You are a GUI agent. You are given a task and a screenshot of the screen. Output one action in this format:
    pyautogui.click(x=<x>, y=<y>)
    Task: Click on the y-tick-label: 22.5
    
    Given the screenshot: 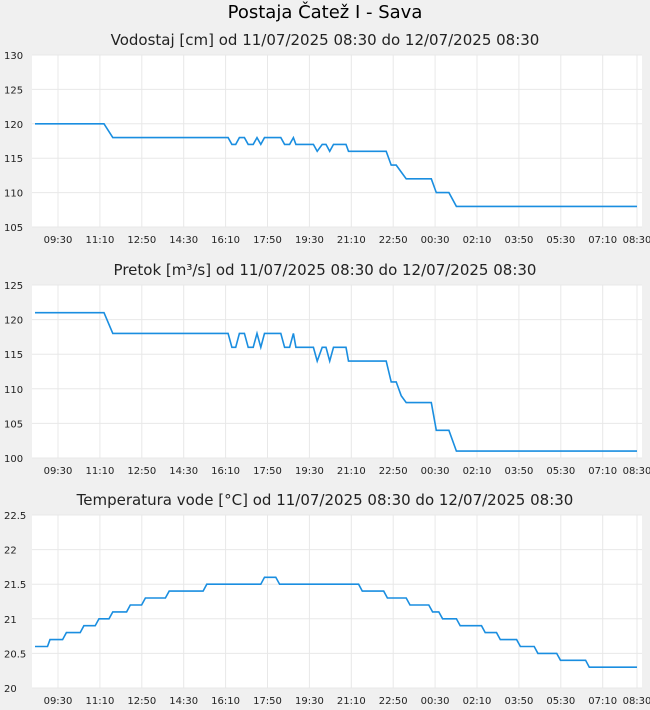 What is the action you would take?
    pyautogui.click(x=15, y=516)
    